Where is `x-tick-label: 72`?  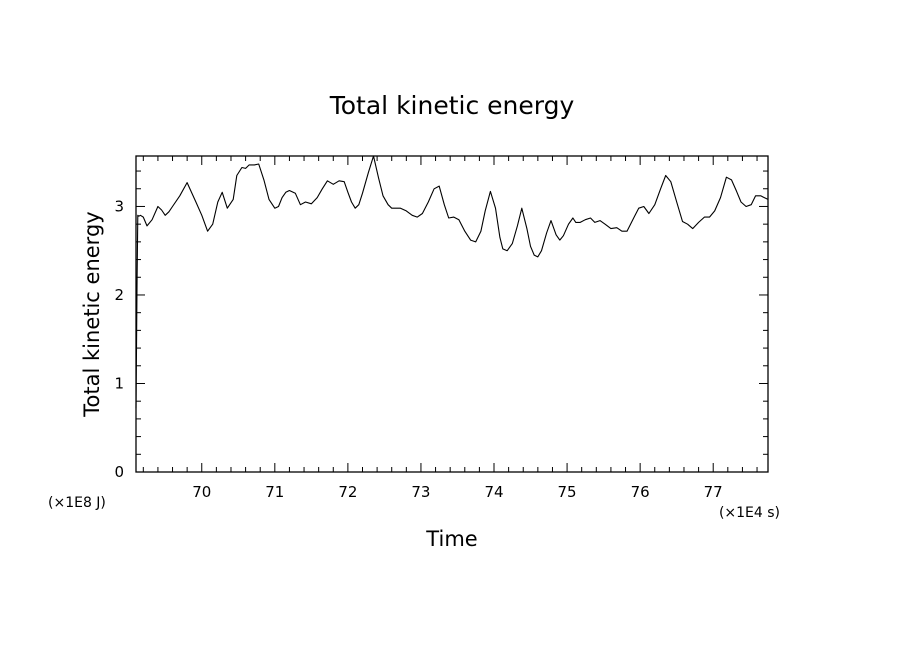 x-tick-label: 72 is located at coordinates (347, 492).